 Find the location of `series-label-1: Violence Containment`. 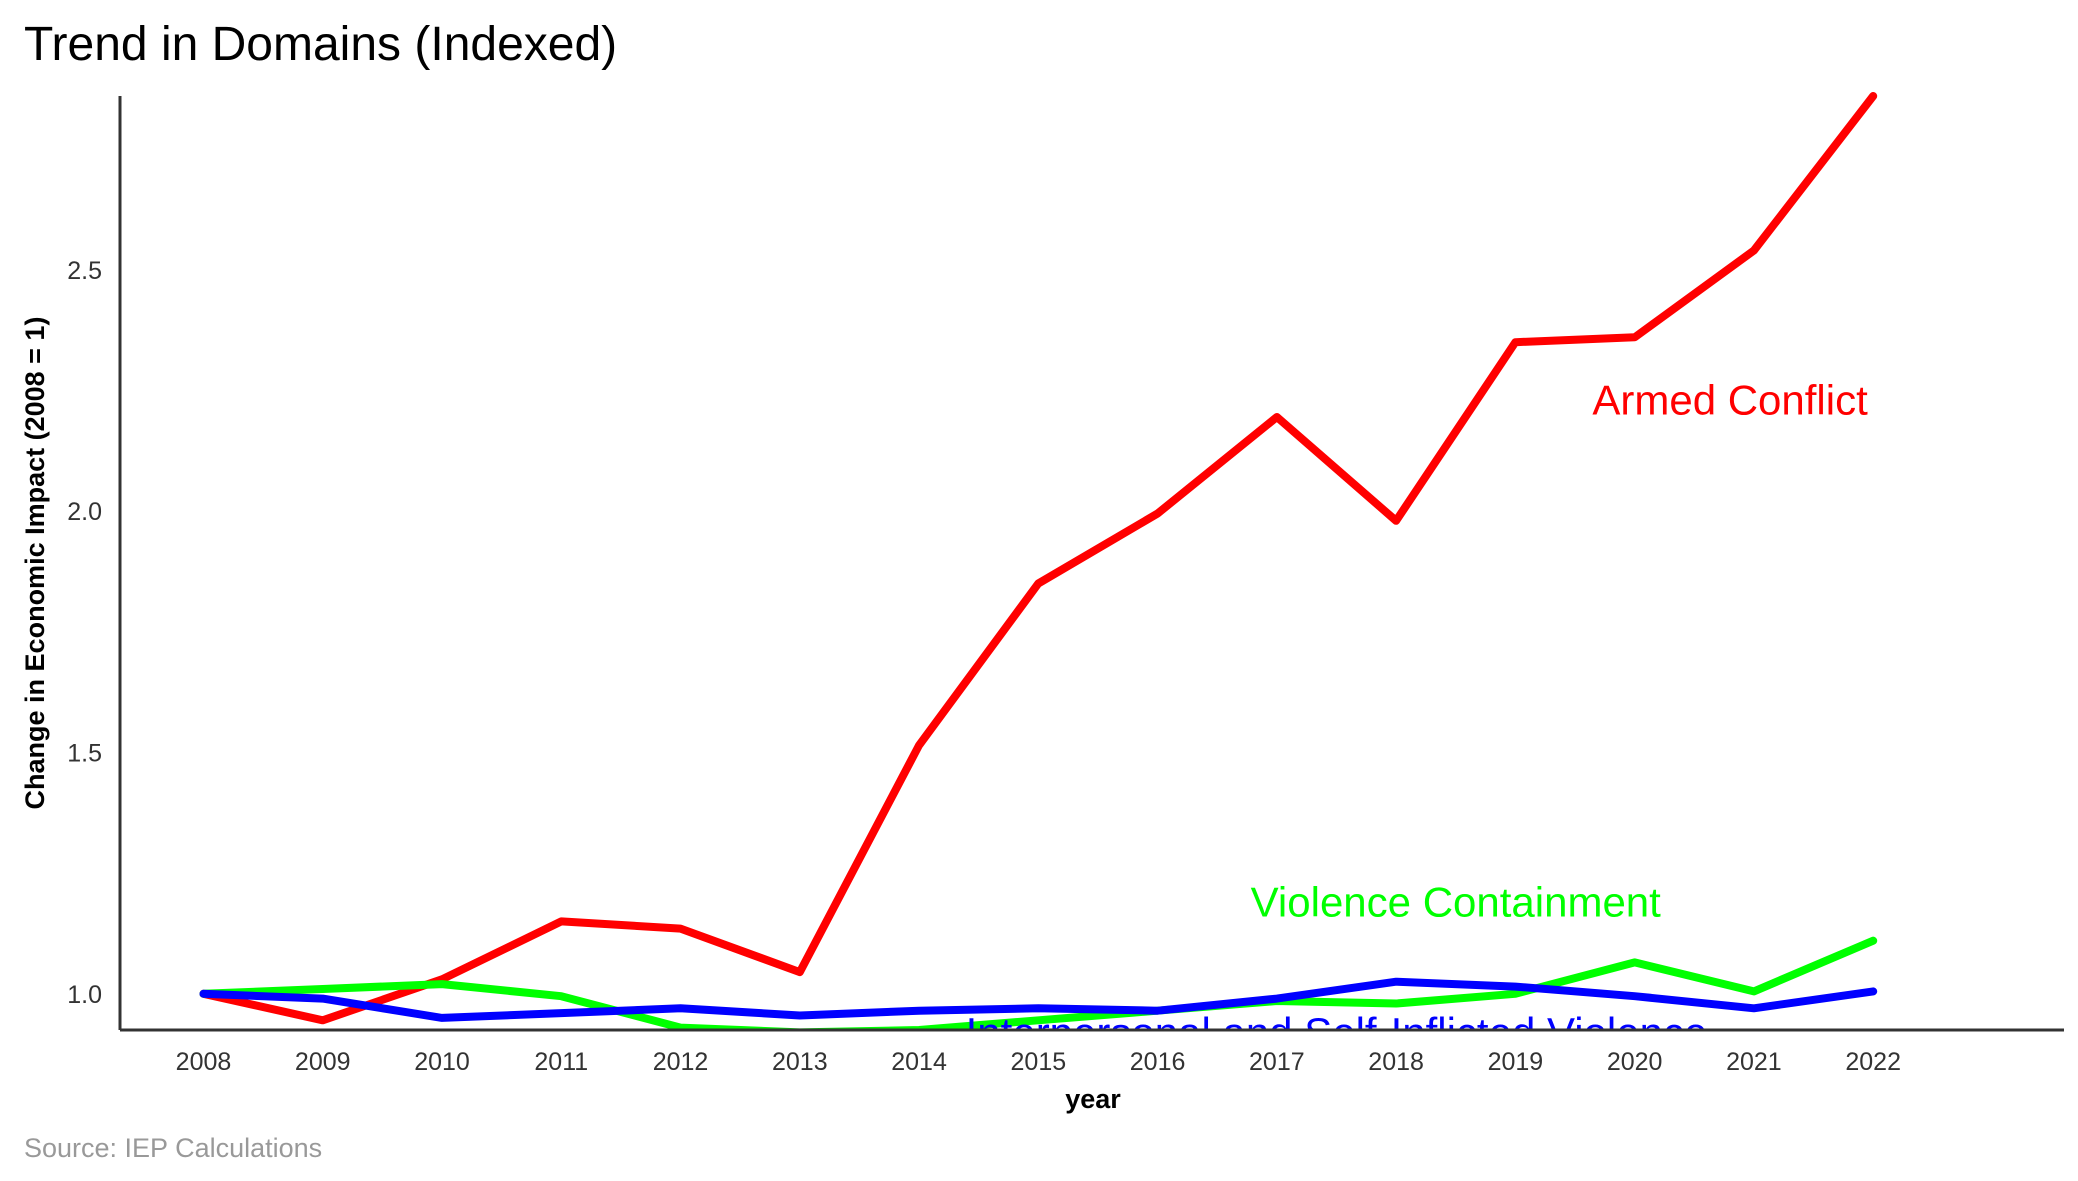

series-label-1: Violence Containment is located at coordinates (1456, 902).